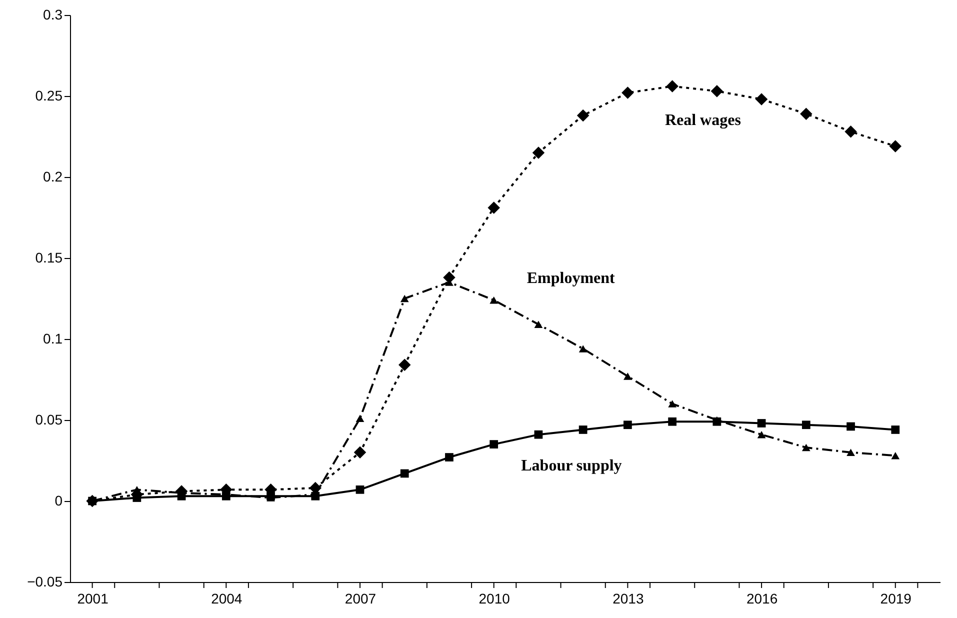  What do you see at coordinates (53, 14) in the screenshot?
I see `y-tick-label: 0.3` at bounding box center [53, 14].